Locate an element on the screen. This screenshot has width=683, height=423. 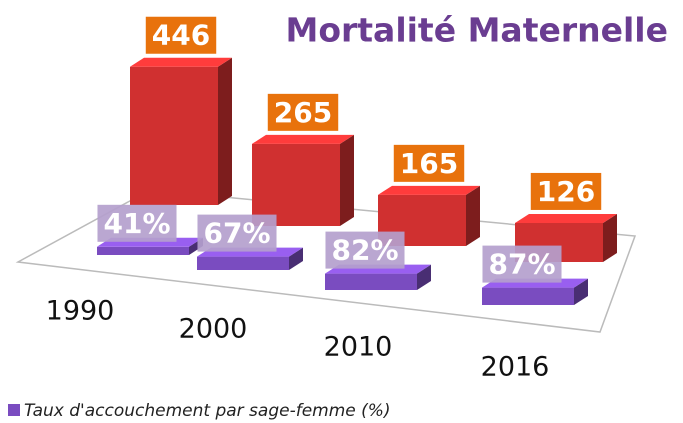
data-label: 165 is located at coordinates (429, 163).